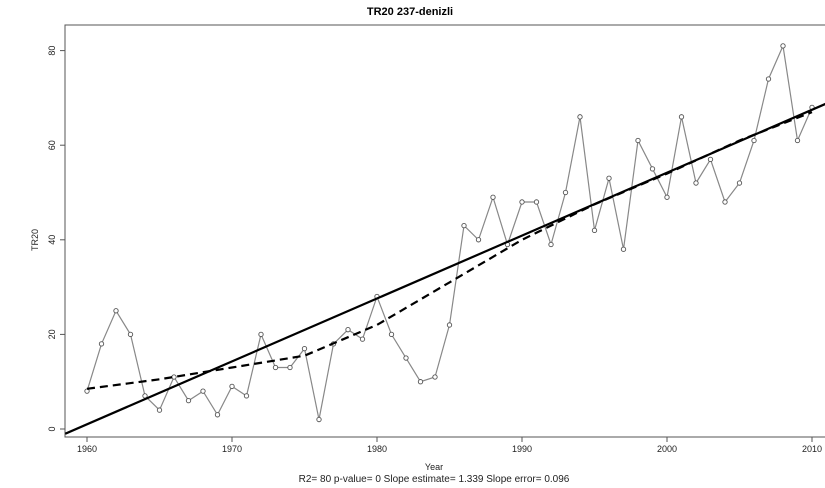  What do you see at coordinates (522, 449) in the screenshot?
I see `x-tick-label: 1990` at bounding box center [522, 449].